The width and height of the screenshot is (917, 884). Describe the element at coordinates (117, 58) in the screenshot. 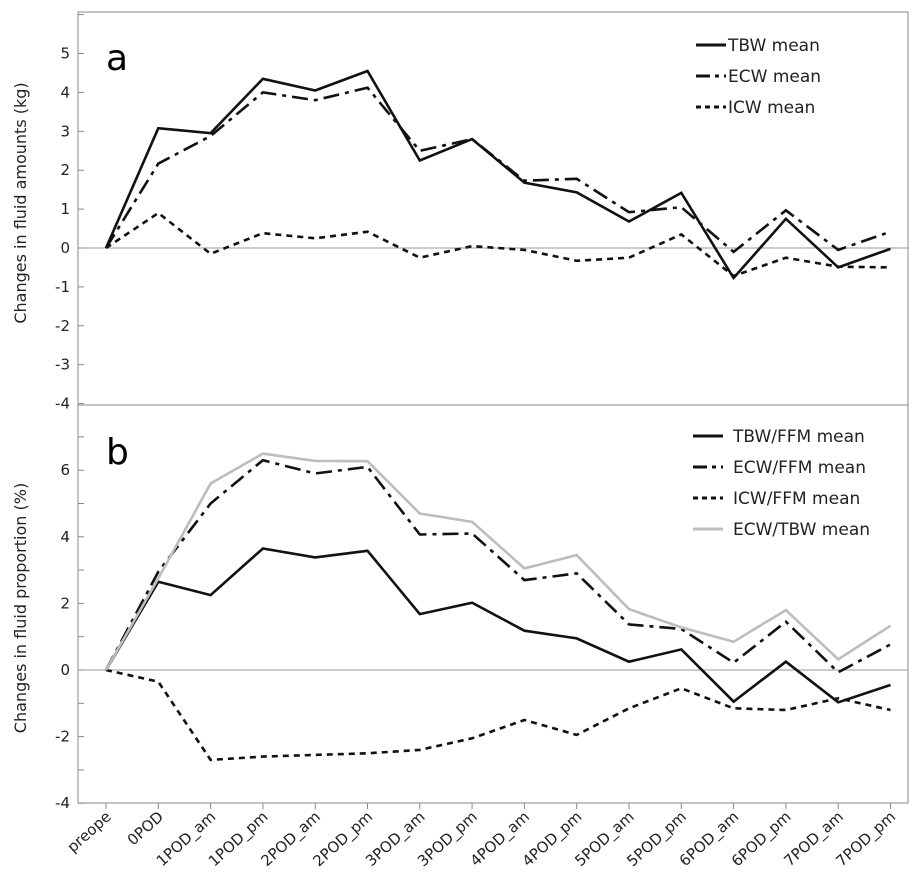

I see `panel-a-letter: a` at that location.